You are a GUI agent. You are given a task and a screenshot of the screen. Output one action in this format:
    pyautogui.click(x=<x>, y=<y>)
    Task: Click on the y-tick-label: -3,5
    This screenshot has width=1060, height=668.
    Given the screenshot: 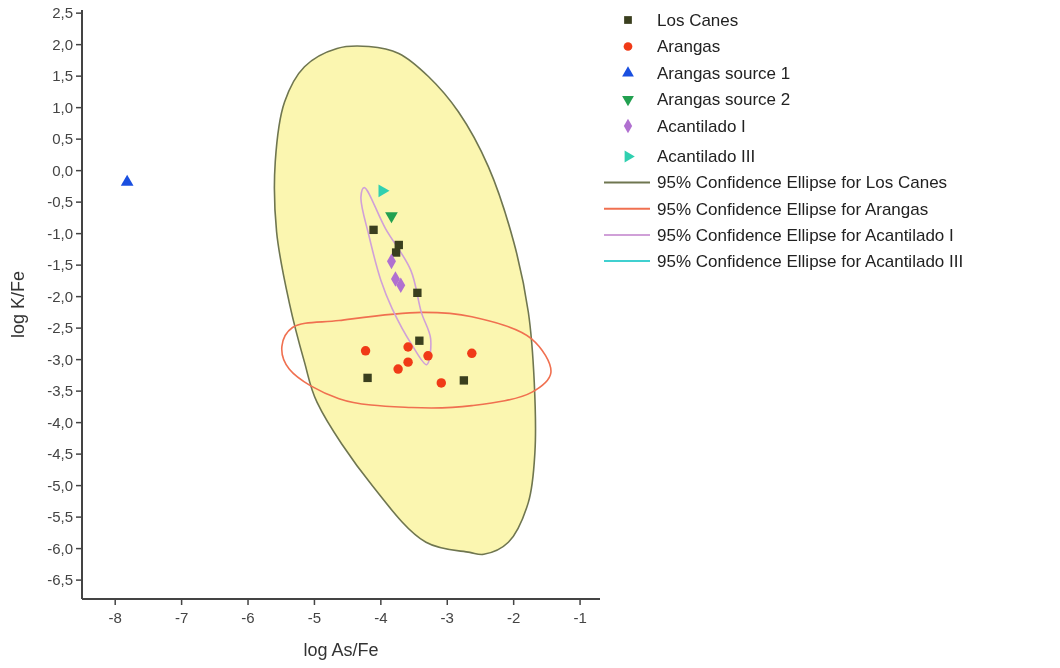 What is the action you would take?
    pyautogui.click(x=60, y=391)
    